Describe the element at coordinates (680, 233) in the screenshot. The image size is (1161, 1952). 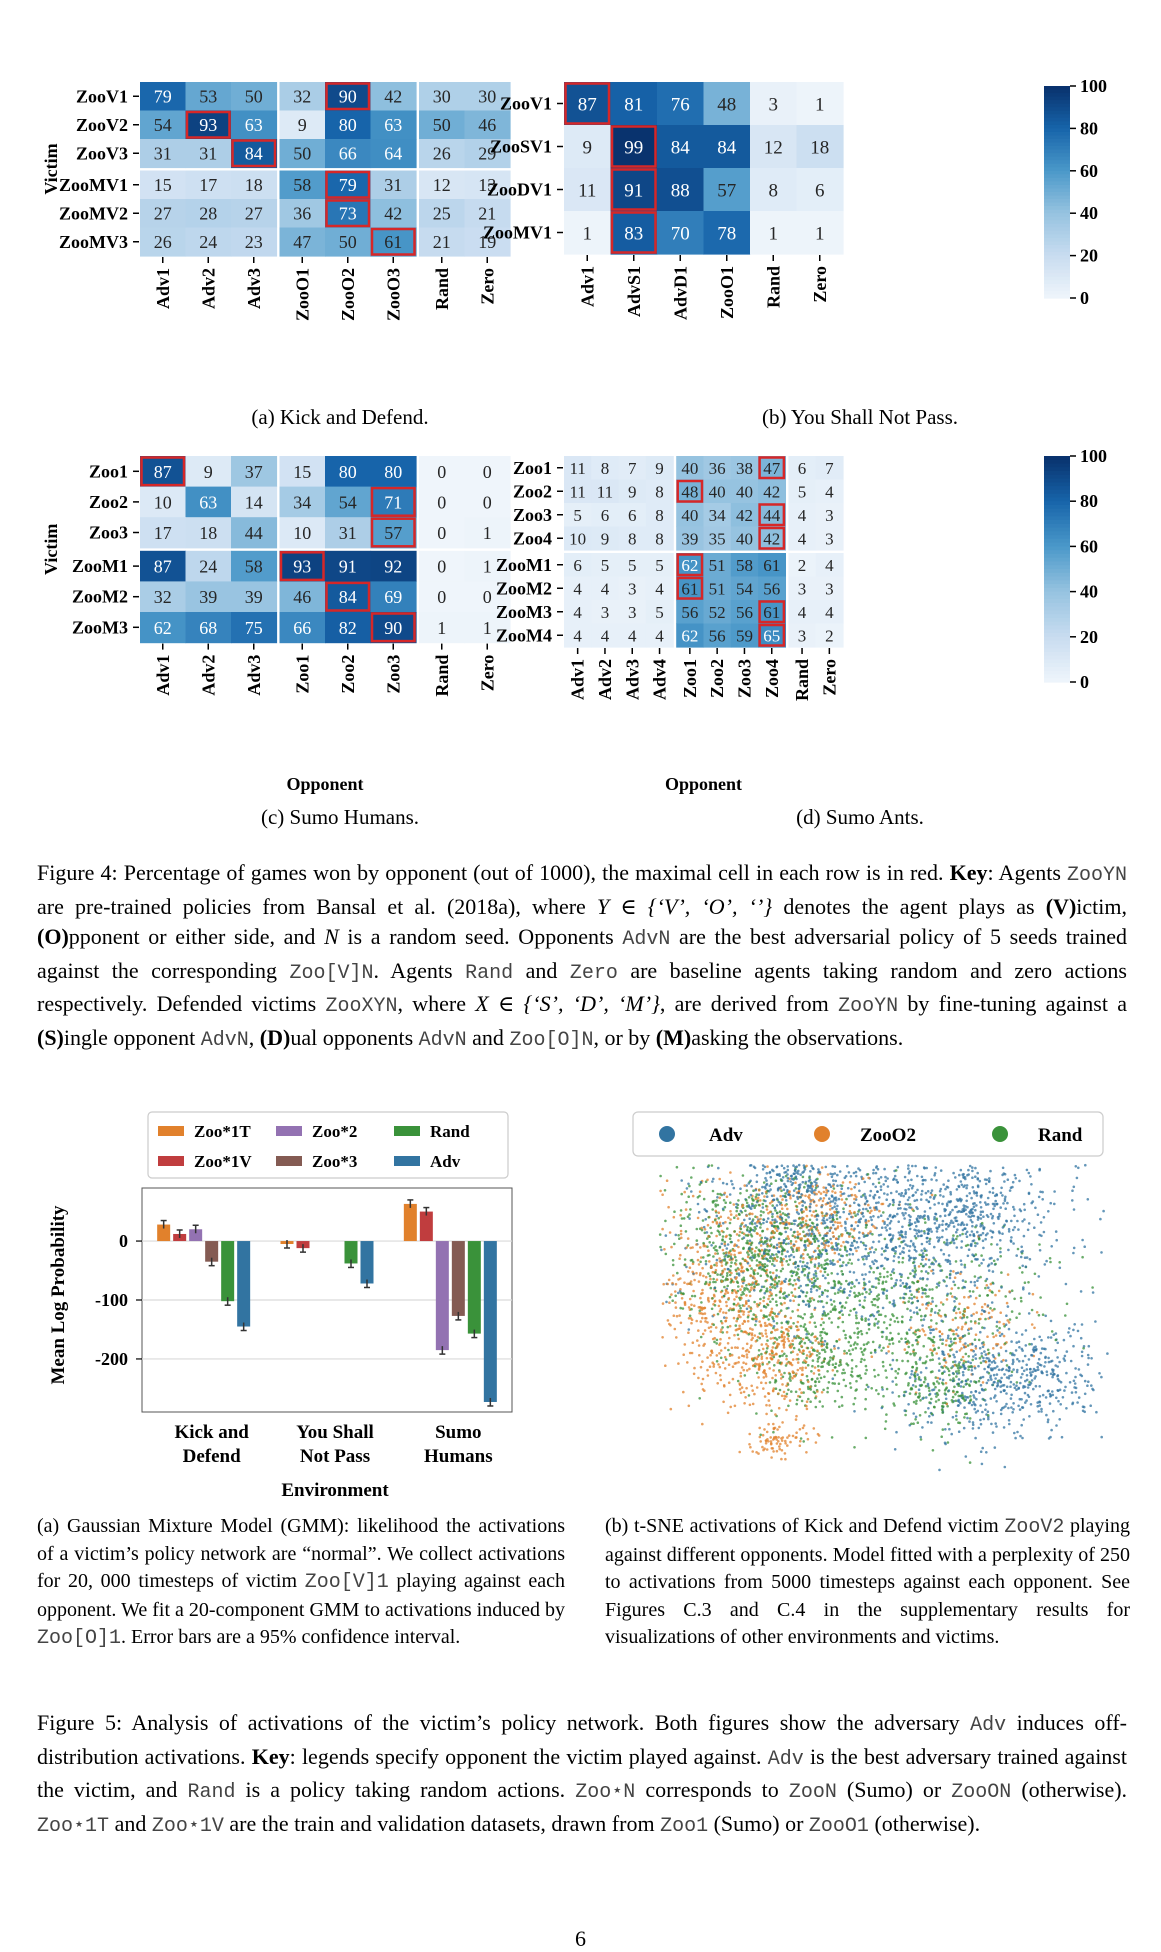
I see `heatmap-cell-value: 70` at that location.